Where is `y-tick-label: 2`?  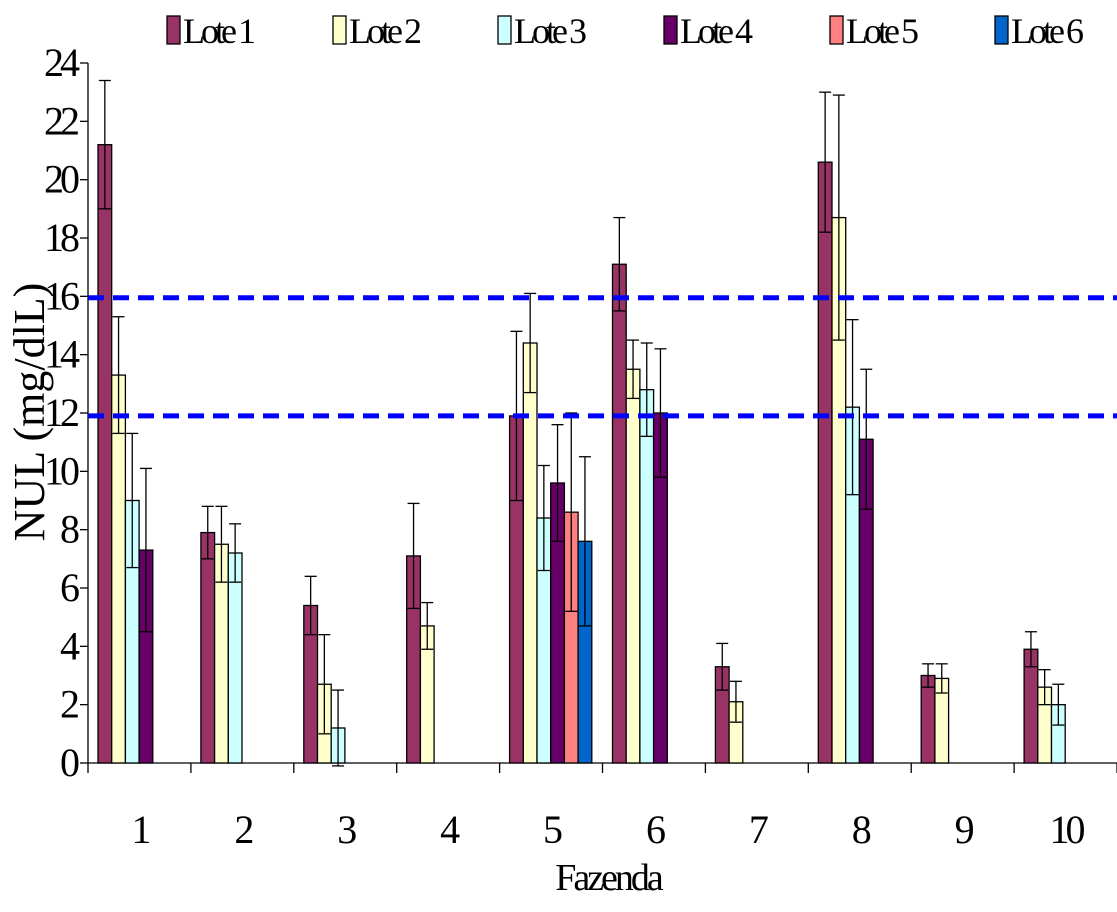
y-tick-label: 2 is located at coordinates (69, 704).